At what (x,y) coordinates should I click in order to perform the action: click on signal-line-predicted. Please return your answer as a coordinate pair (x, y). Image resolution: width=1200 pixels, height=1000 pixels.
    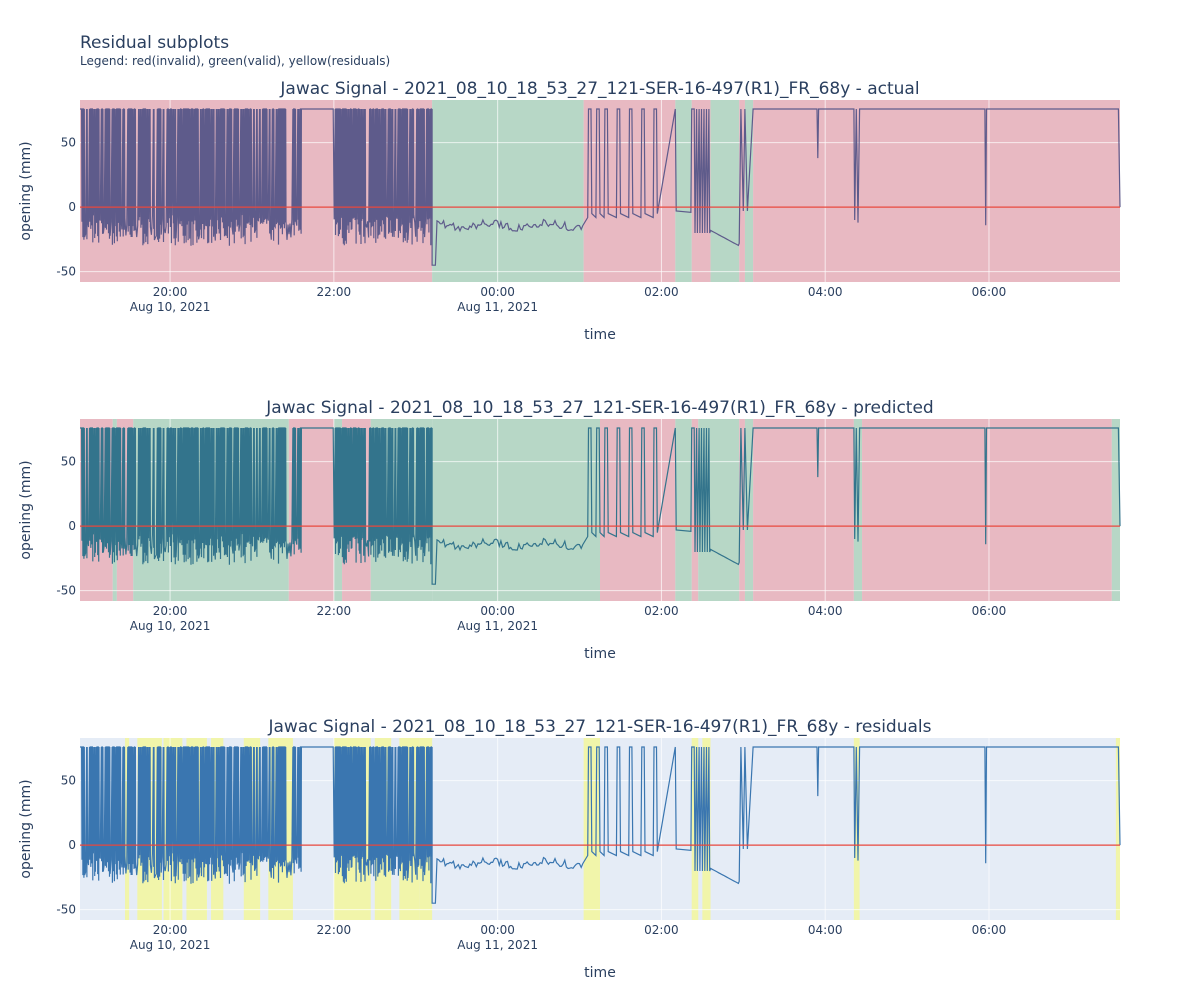
    Looking at the image, I should click on (600, 506).